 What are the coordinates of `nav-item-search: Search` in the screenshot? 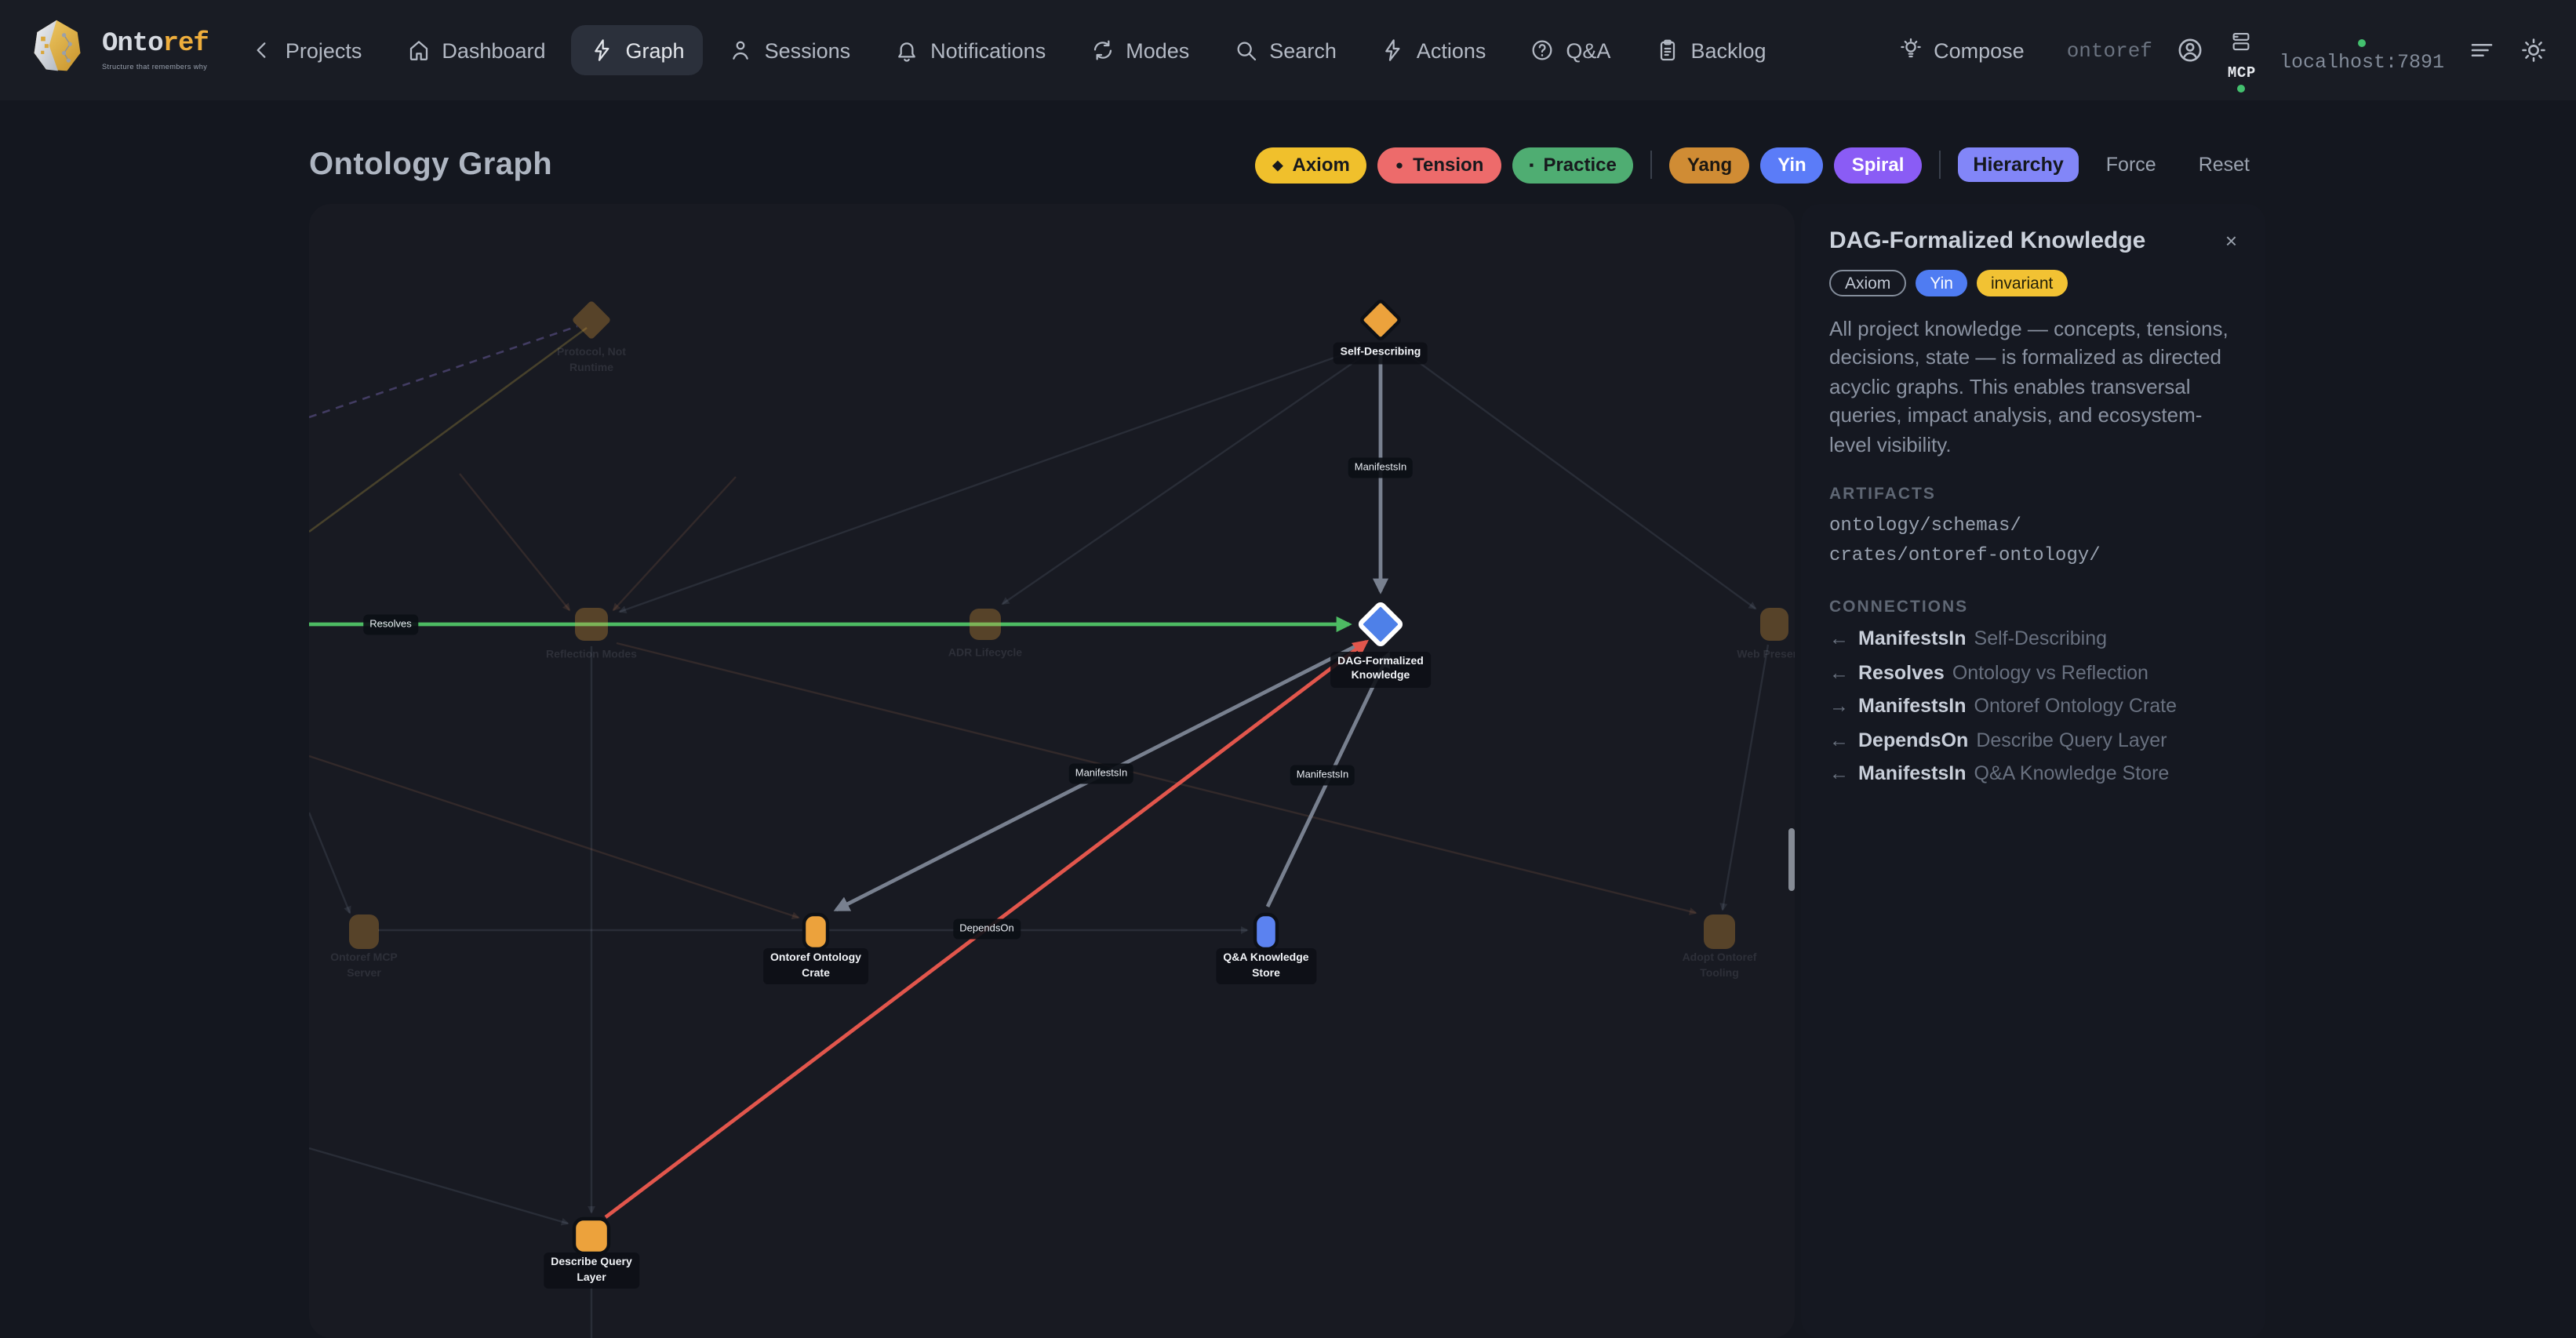 It's located at (1284, 50).